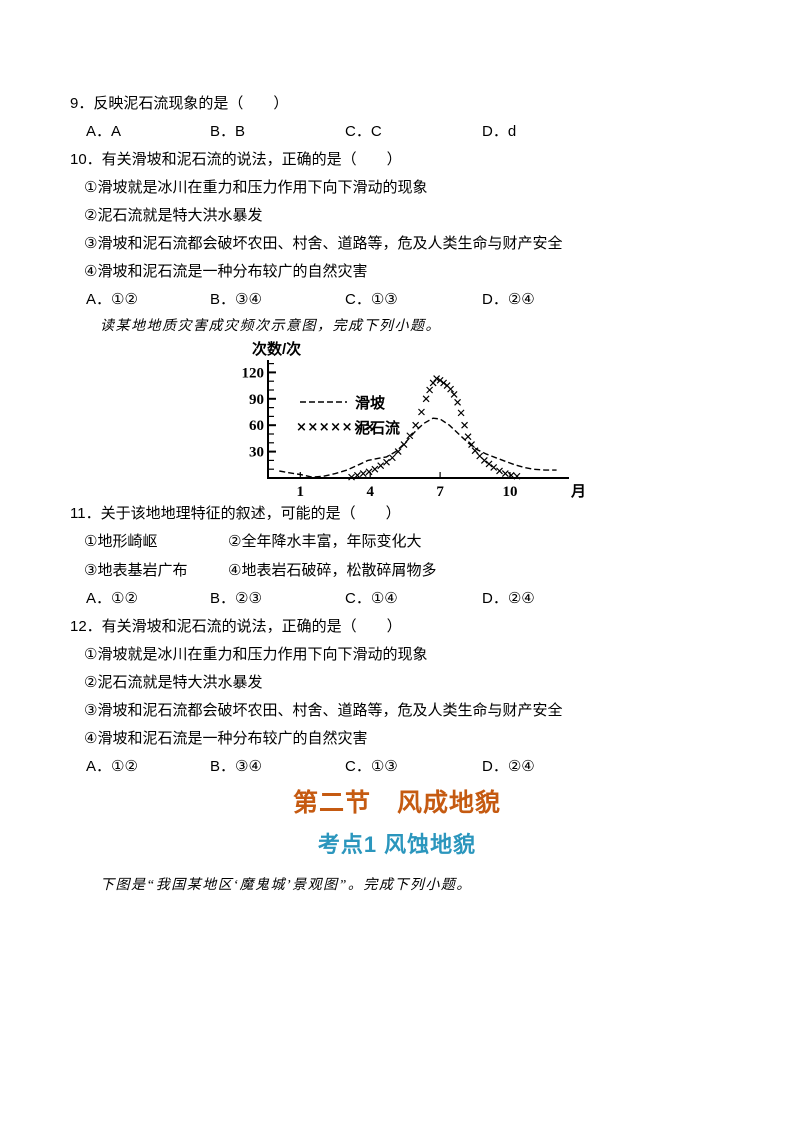  Describe the element at coordinates (414, 420) in the screenshot. I see `geo-hazard-frequency-chart: 30 60 90 120 1 4 7 10 次数/次月 滑坡 ×××××××泥石流` at that location.